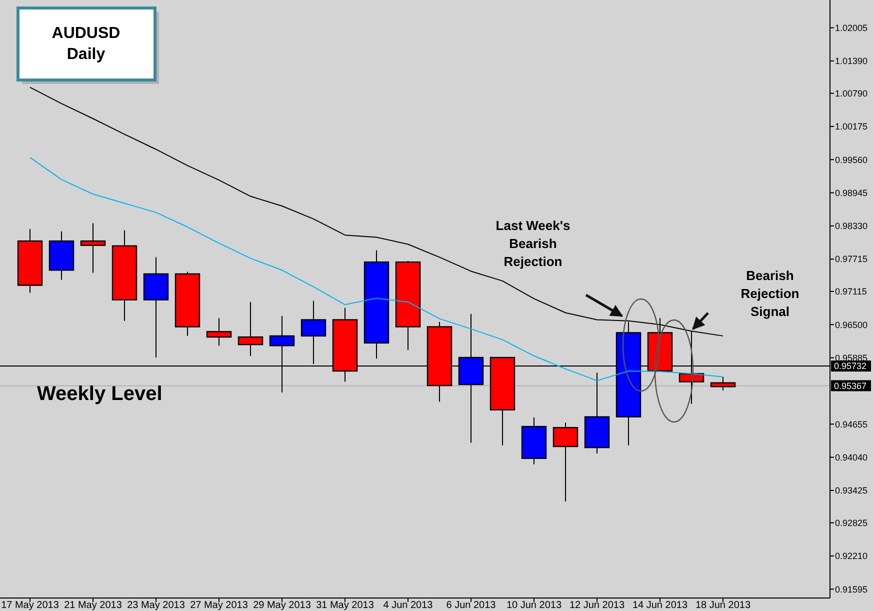 The width and height of the screenshot is (873, 611). What do you see at coordinates (851, 291) in the screenshot?
I see `y-tick-label: 0.97115` at bounding box center [851, 291].